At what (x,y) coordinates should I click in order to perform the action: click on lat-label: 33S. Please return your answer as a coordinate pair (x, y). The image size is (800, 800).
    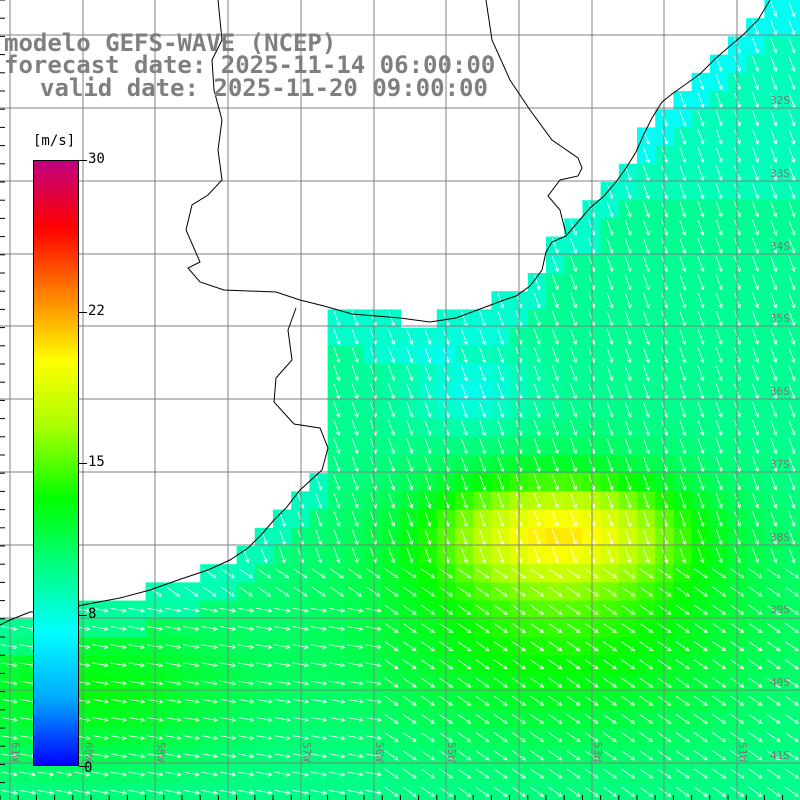
    Looking at the image, I should click on (780, 173).